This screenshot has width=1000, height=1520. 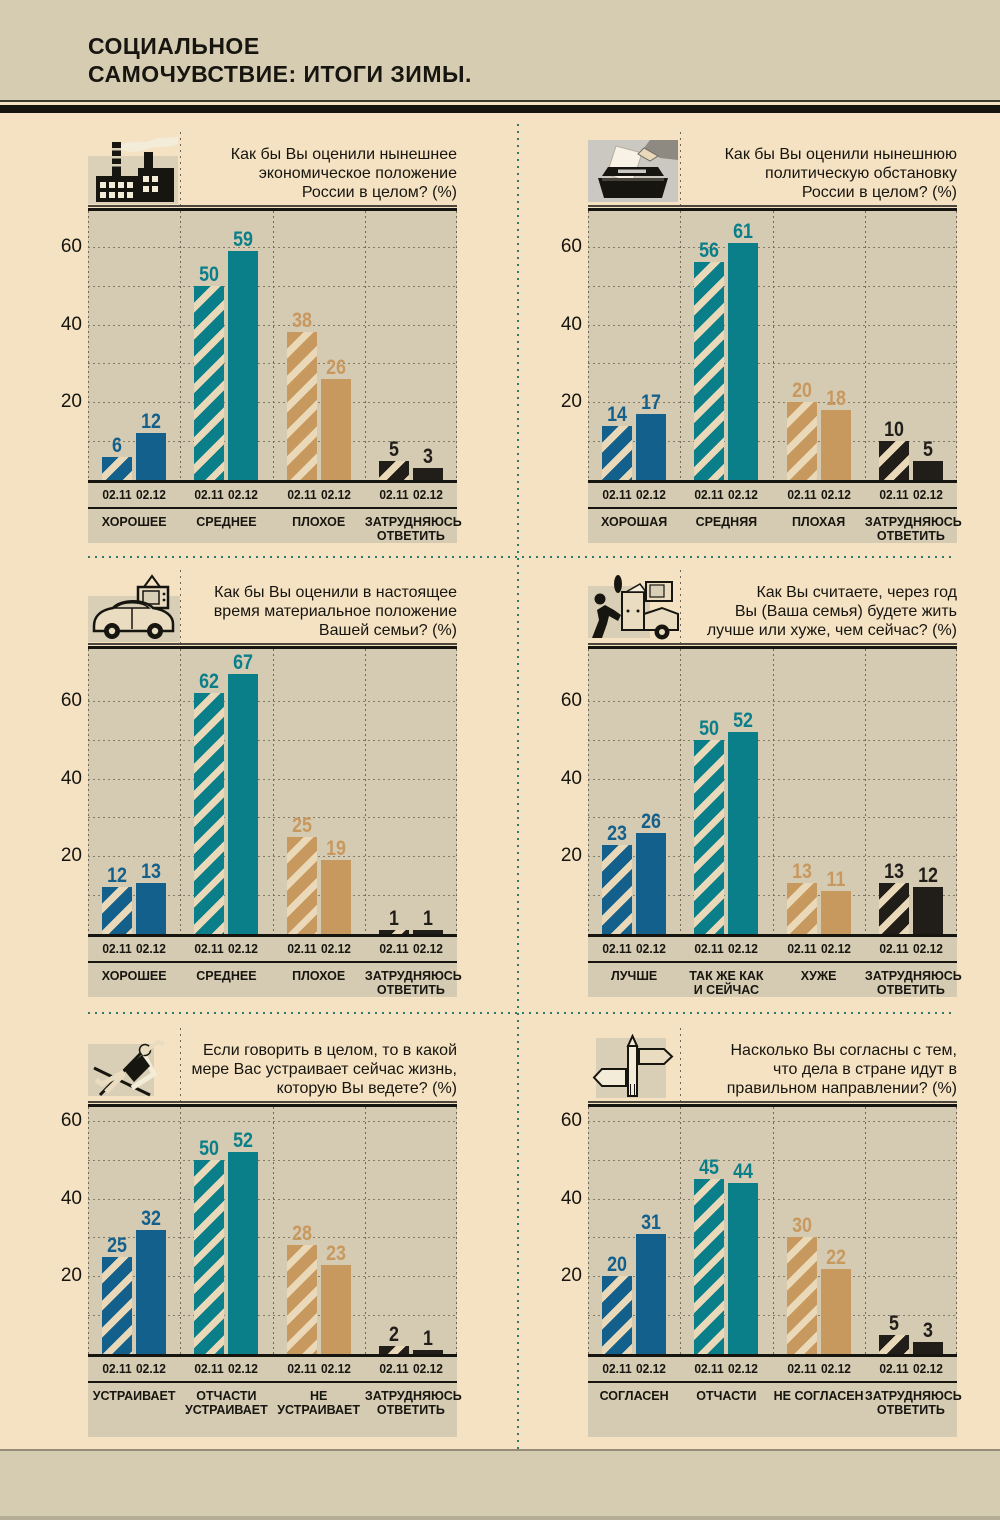 I want to click on category-label: ХОРОШАЯ, so click(x=634, y=522).